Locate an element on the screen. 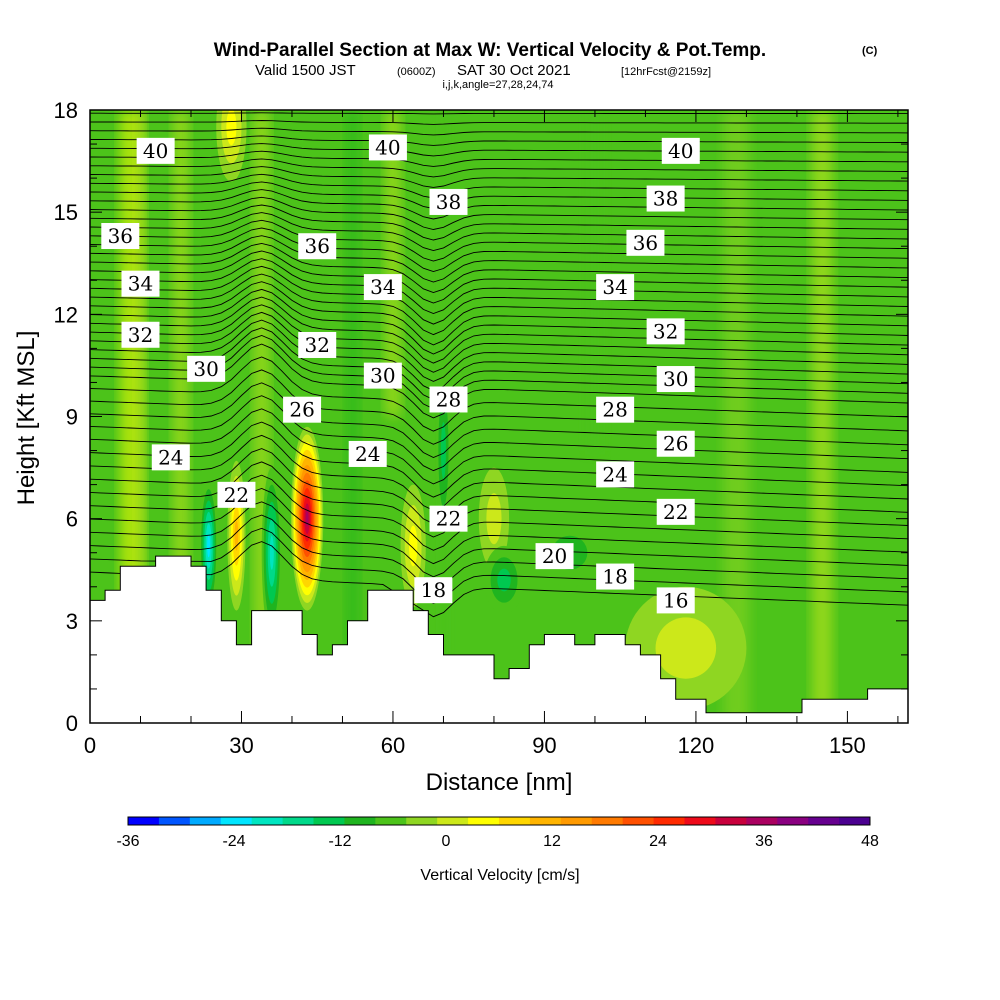  theta-label: 16 is located at coordinates (675, 600).